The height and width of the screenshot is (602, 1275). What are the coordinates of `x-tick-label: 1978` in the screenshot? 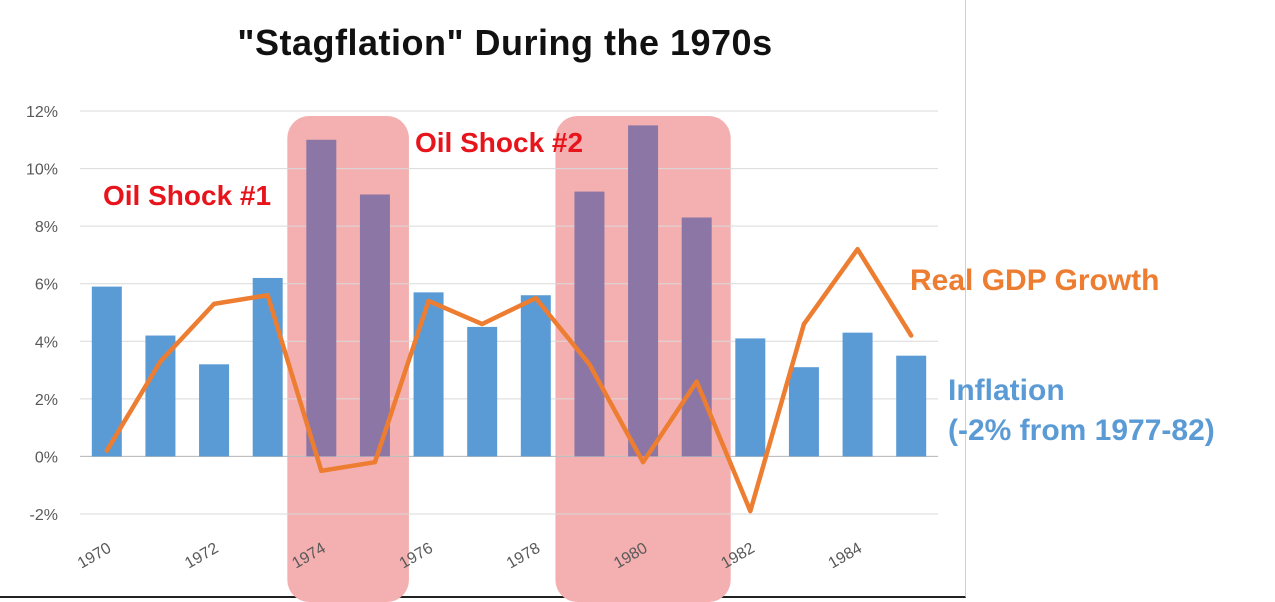 It's located at (523, 556).